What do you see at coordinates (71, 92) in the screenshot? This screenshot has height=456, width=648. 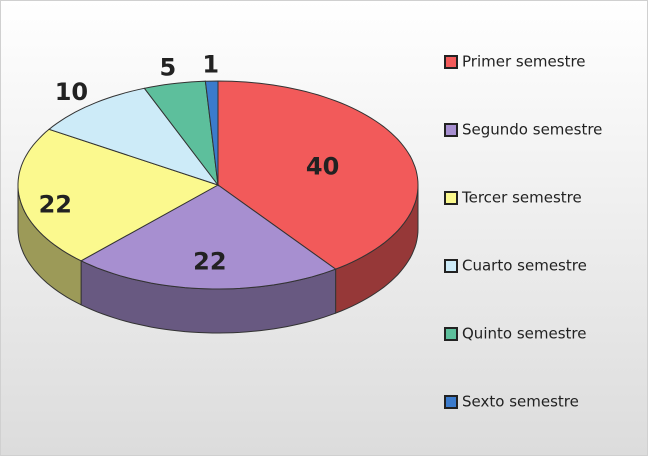 I see `value-label: 10` at bounding box center [71, 92].